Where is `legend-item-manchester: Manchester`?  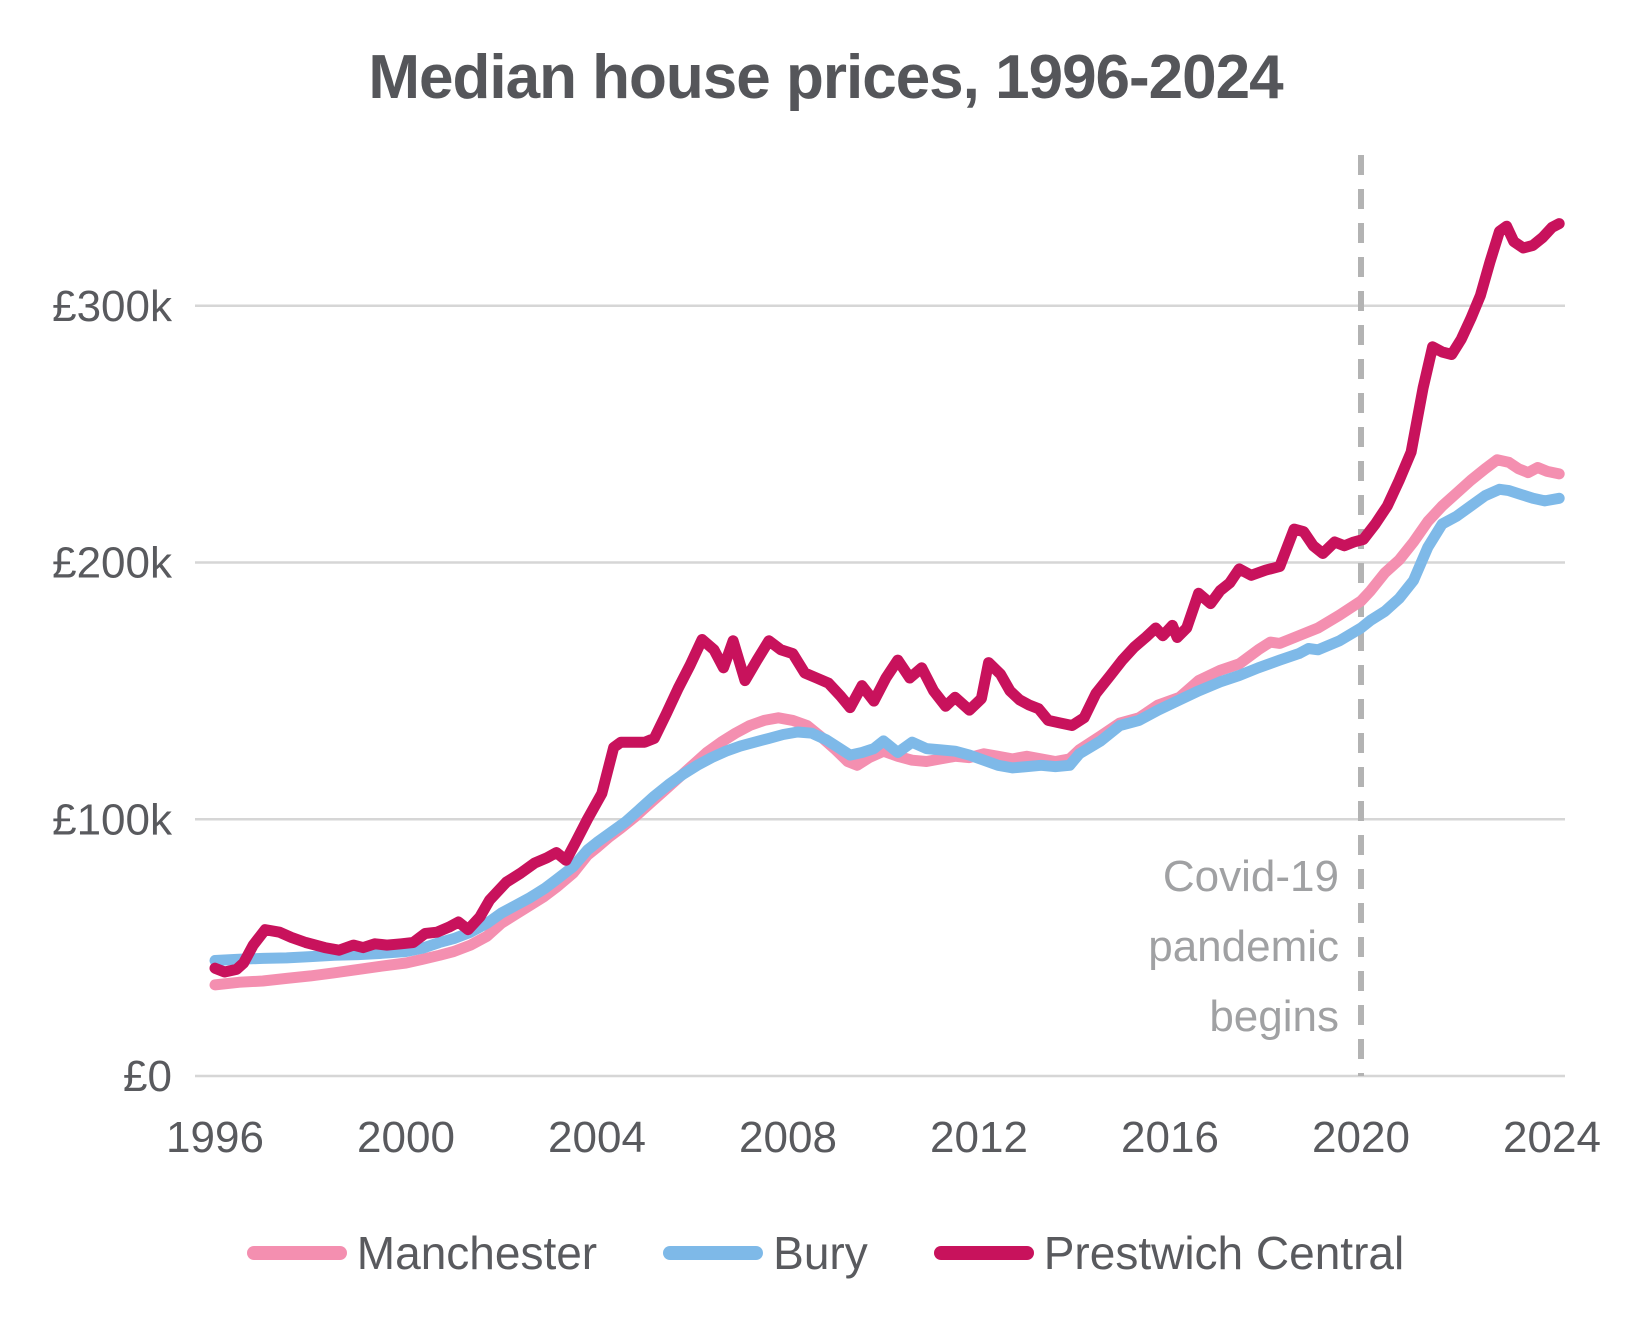
legend-item-manchester: Manchester is located at coordinates (422, 1253).